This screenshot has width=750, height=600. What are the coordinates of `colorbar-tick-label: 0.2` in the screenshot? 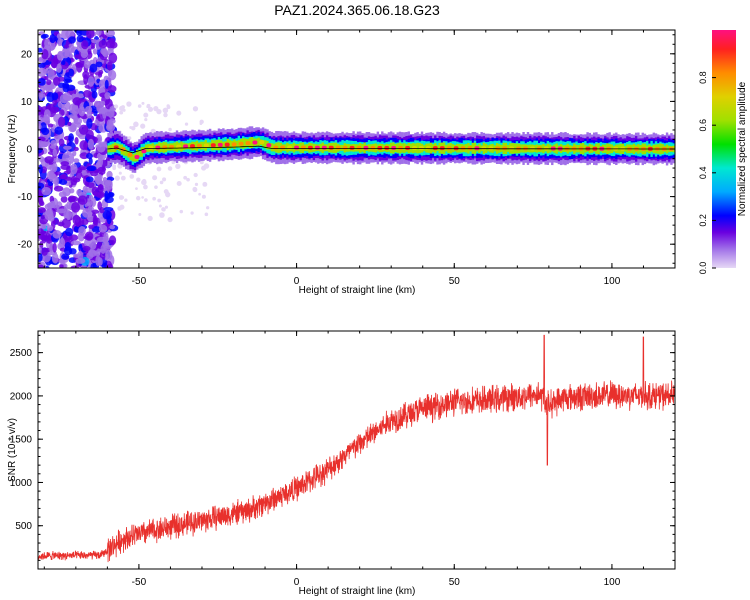 It's located at (703, 220).